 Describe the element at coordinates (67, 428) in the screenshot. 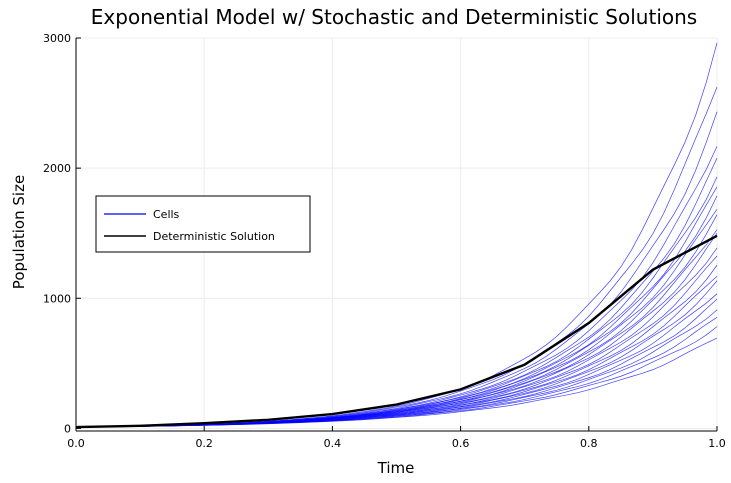

I see `y-tick-label: 0` at that location.